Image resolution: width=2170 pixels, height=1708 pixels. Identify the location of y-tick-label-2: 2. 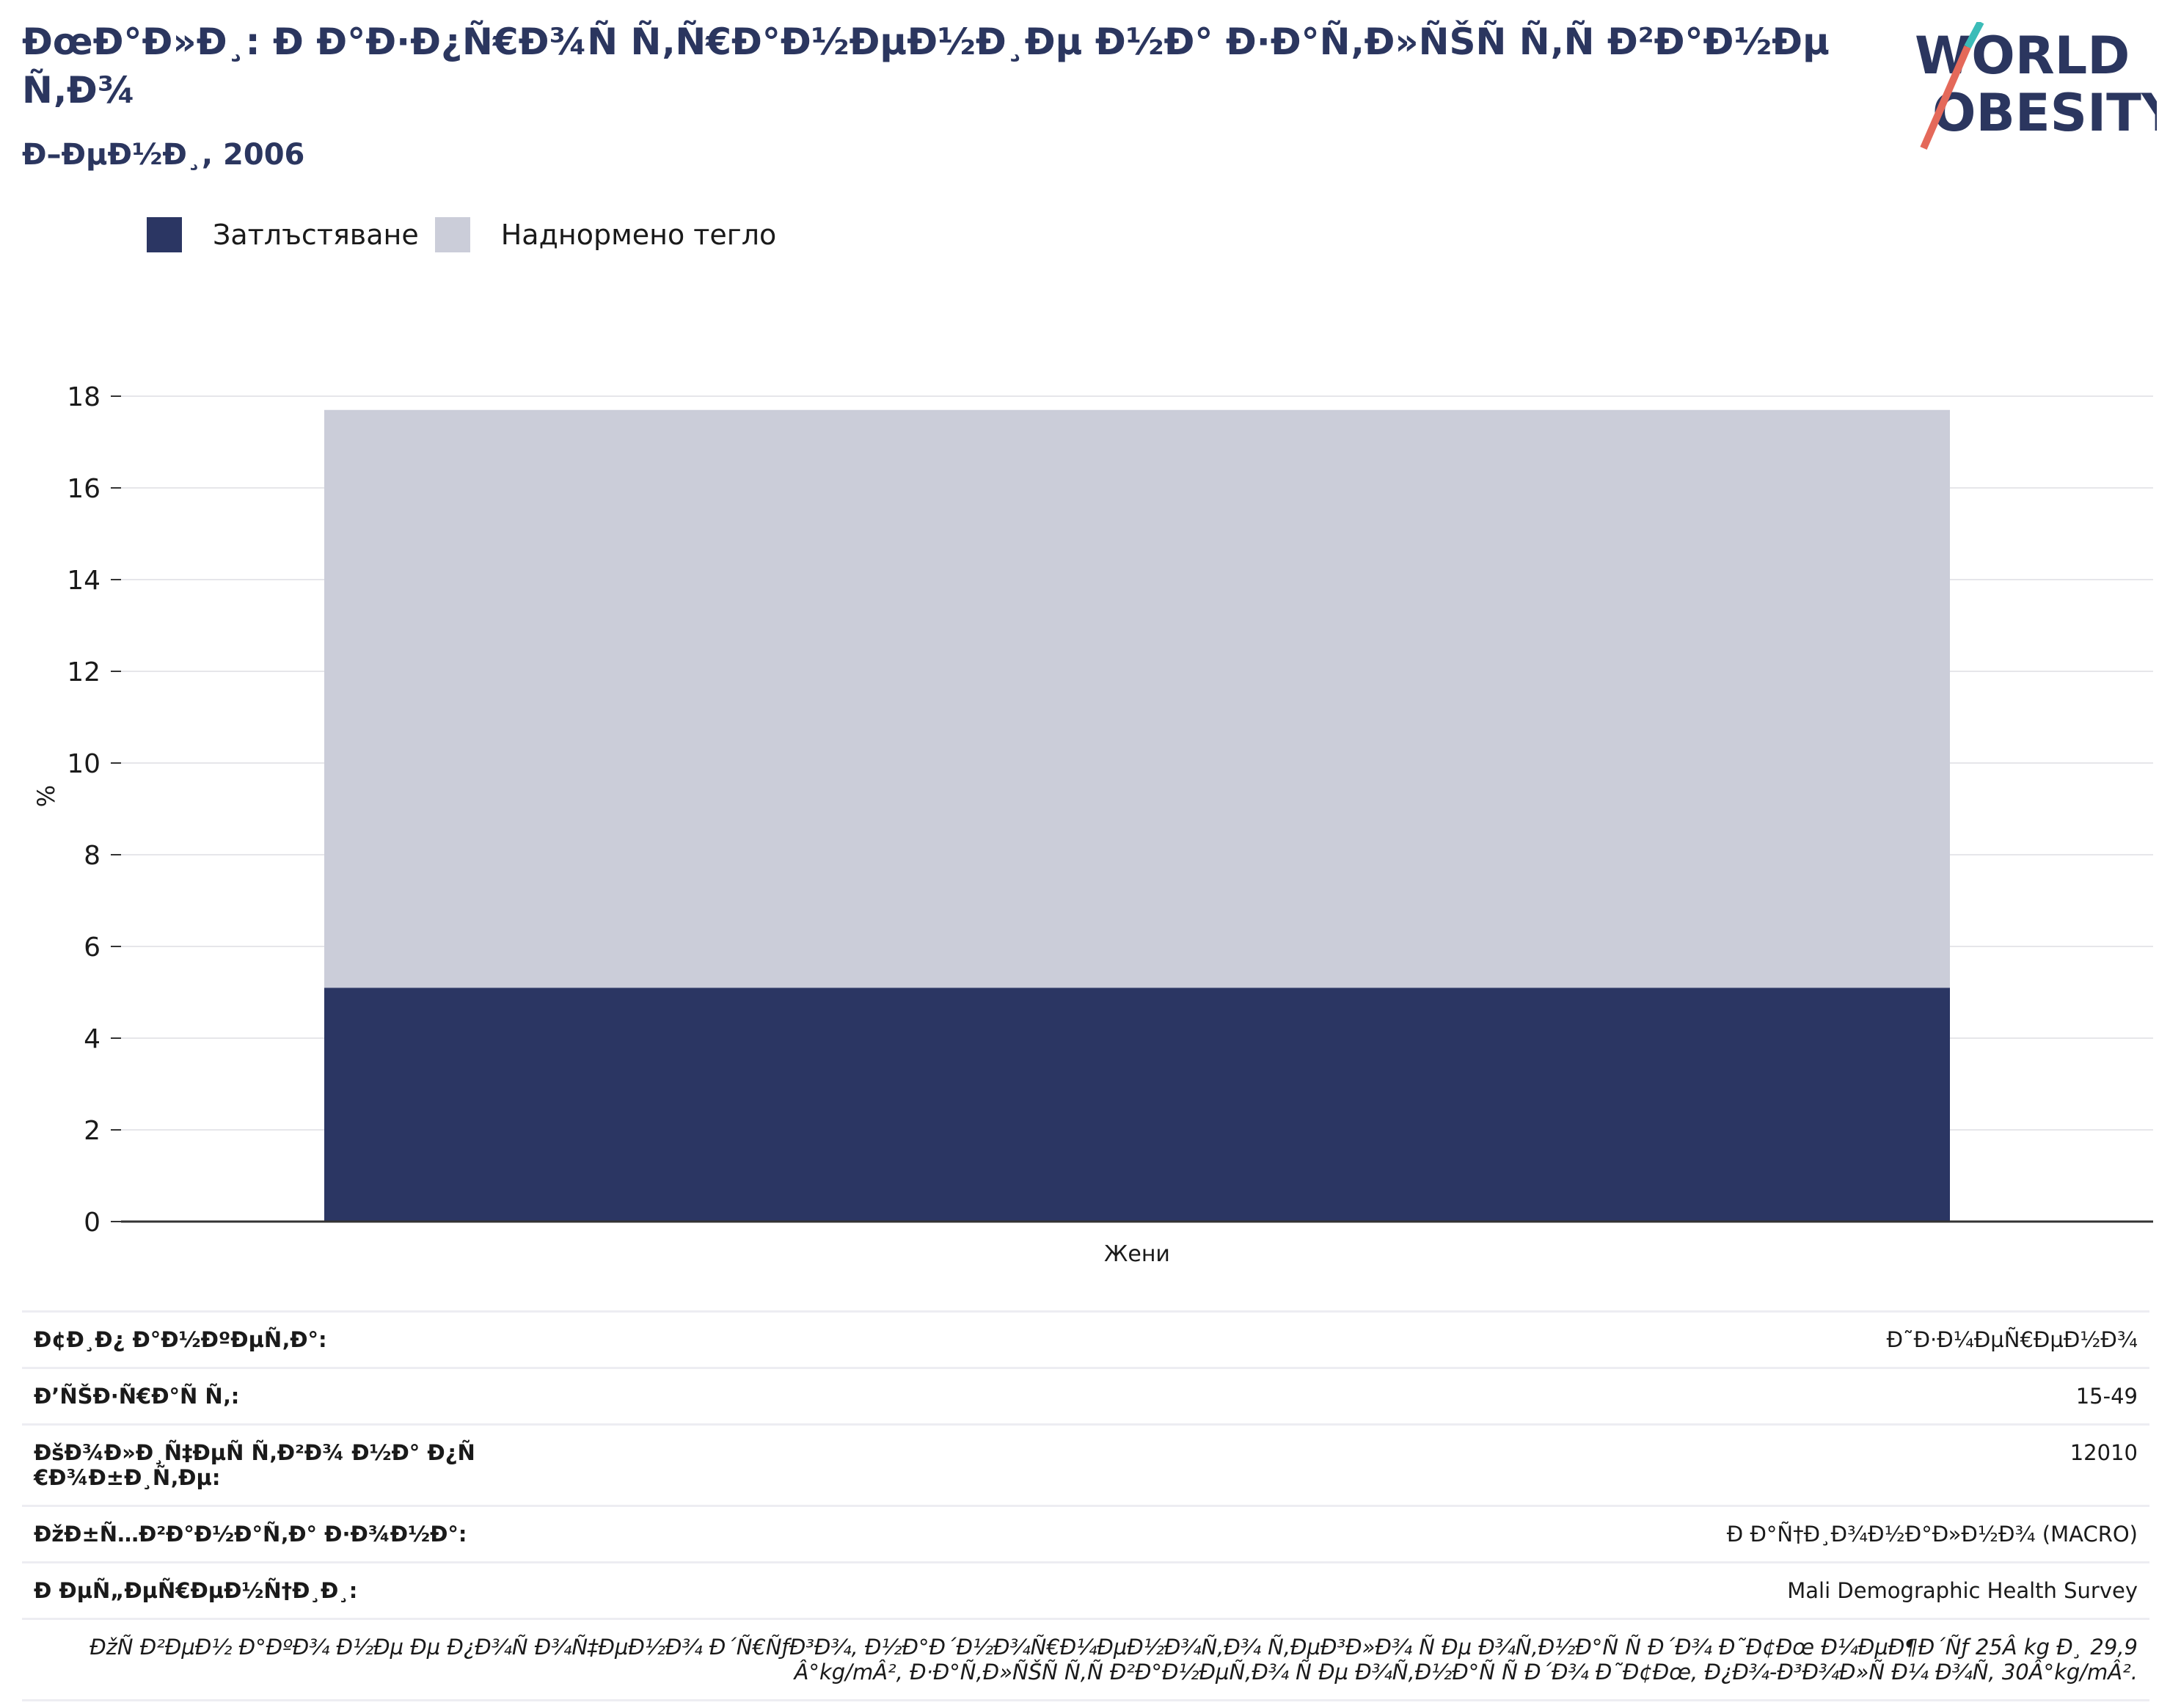
(93, 1131).